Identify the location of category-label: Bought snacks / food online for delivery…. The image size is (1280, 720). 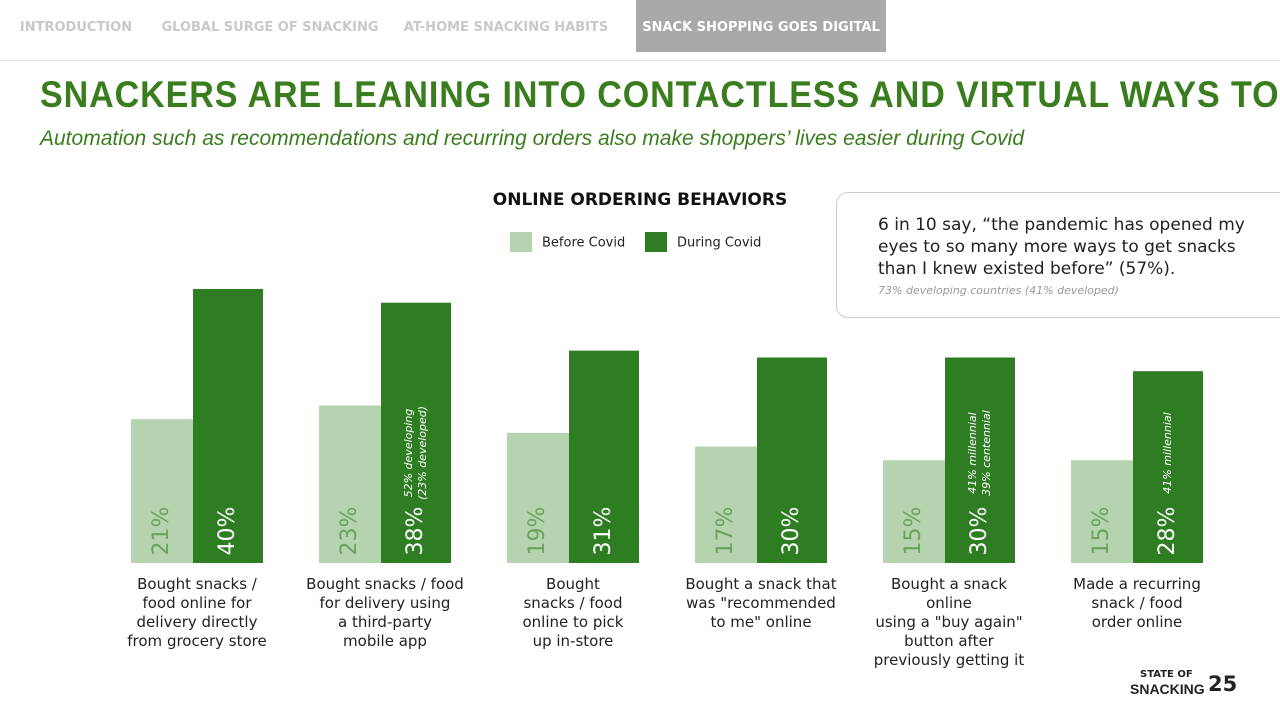
(197, 612).